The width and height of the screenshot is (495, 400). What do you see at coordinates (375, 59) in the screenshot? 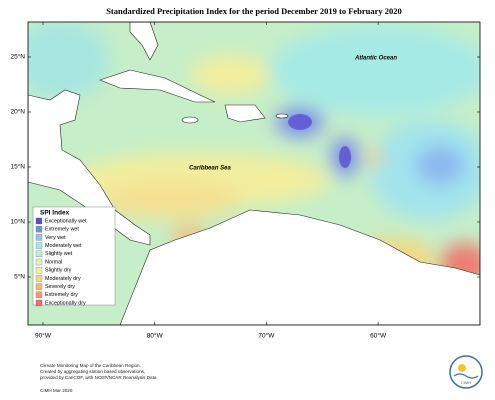
I see `place-label: Atlantic Ocean` at bounding box center [375, 59].